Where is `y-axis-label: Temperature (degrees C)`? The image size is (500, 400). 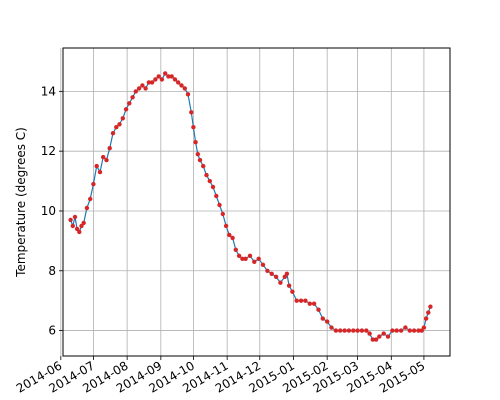 y-axis-label: Temperature (degrees C) is located at coordinates (21, 202).